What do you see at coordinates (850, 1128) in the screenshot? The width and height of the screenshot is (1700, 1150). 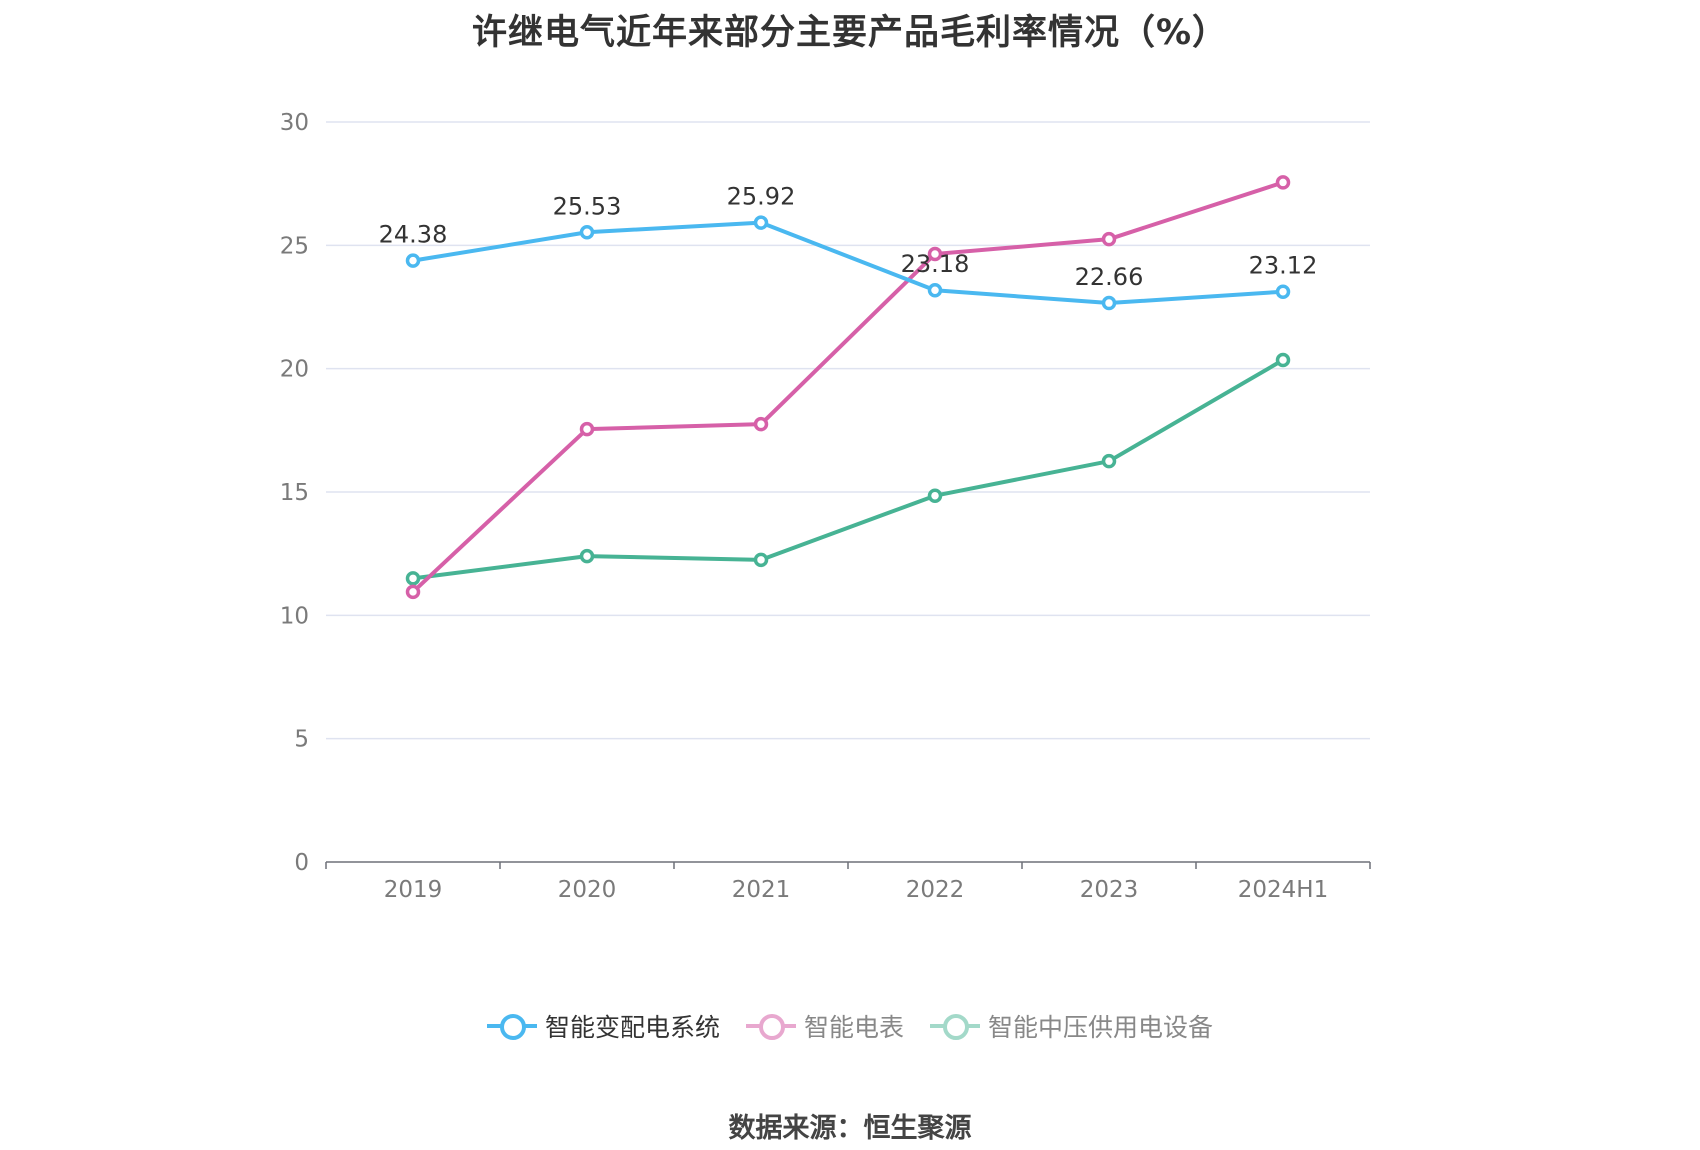 I see `source-note: 数据来源：恒生聚源` at bounding box center [850, 1128].